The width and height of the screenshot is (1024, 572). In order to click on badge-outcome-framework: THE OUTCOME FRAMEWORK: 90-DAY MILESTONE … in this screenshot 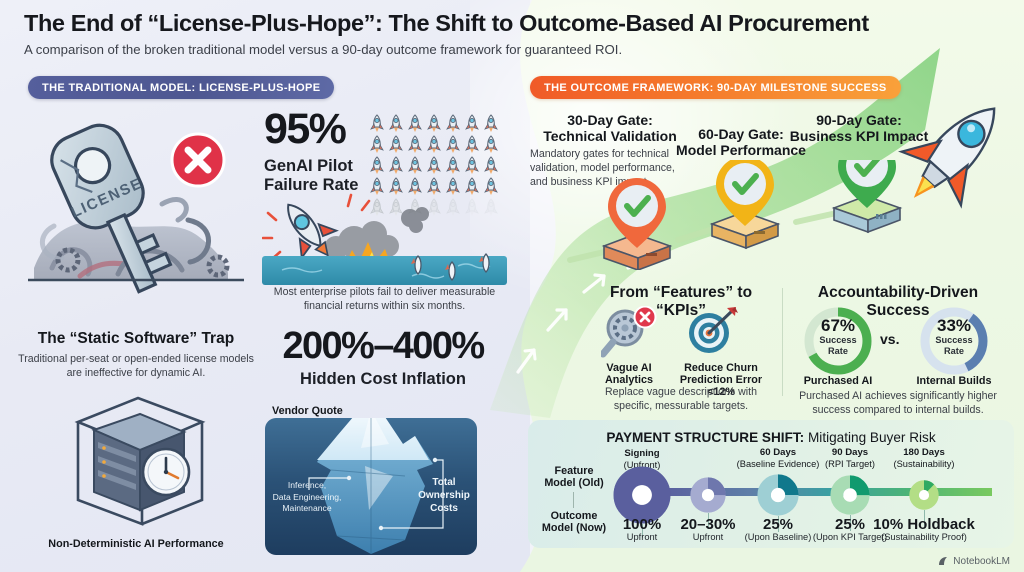, I will do `click(715, 87)`.